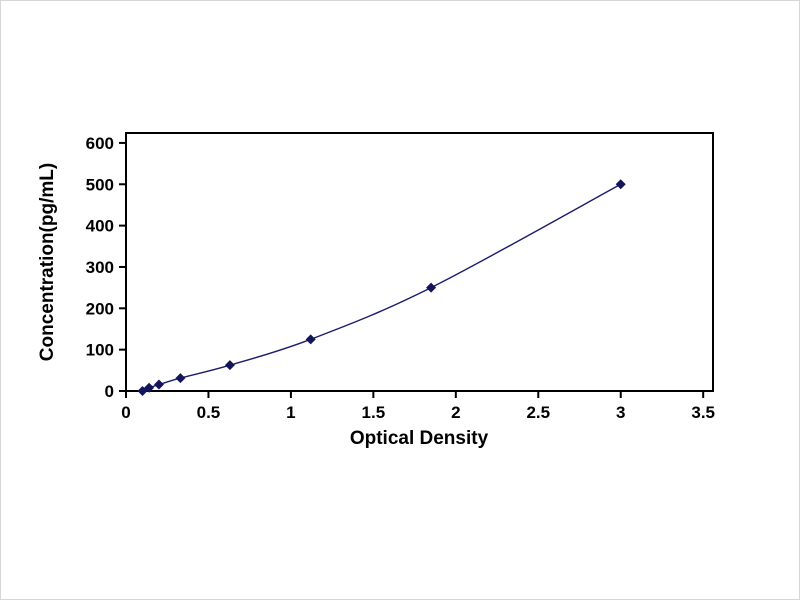 This screenshot has width=800, height=600. Describe the element at coordinates (100, 226) in the screenshot. I see `y-tick-label: 400` at that location.